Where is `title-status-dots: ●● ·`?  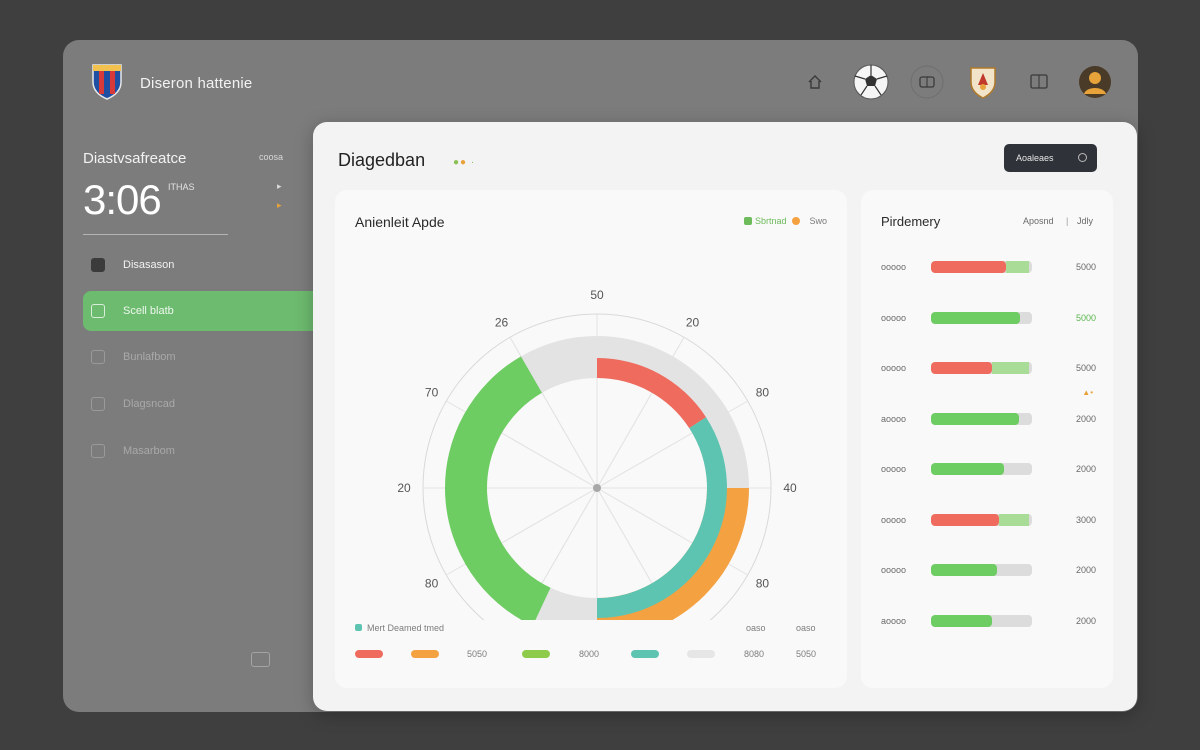
title-status-dots: ●● · is located at coordinates (464, 162).